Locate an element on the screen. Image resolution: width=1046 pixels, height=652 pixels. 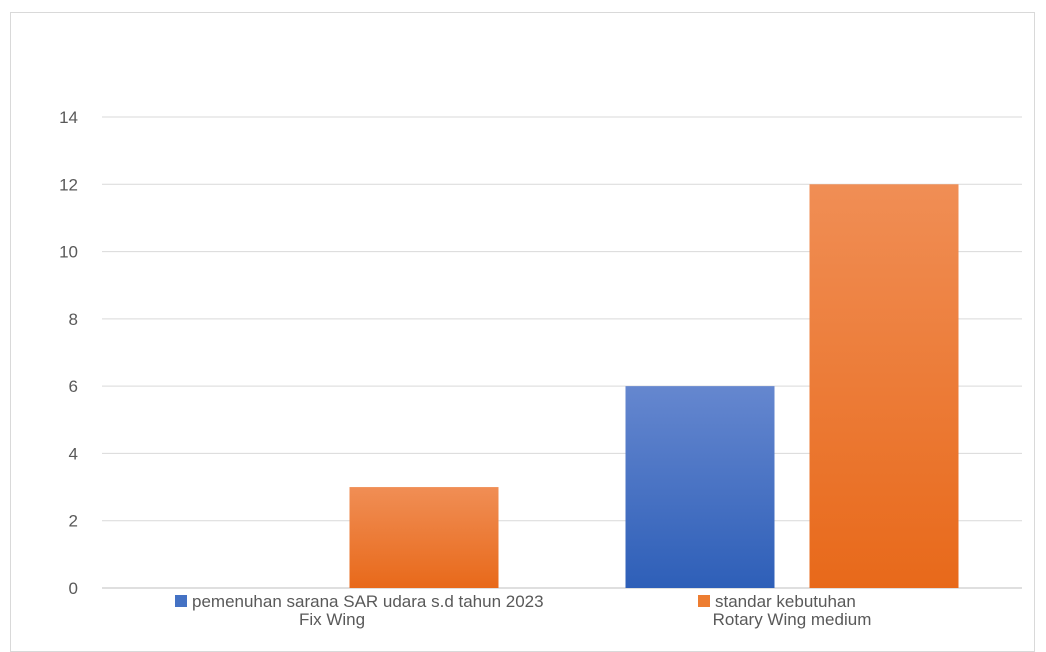
category-label: Rotary Wing medium is located at coordinates (792, 619).